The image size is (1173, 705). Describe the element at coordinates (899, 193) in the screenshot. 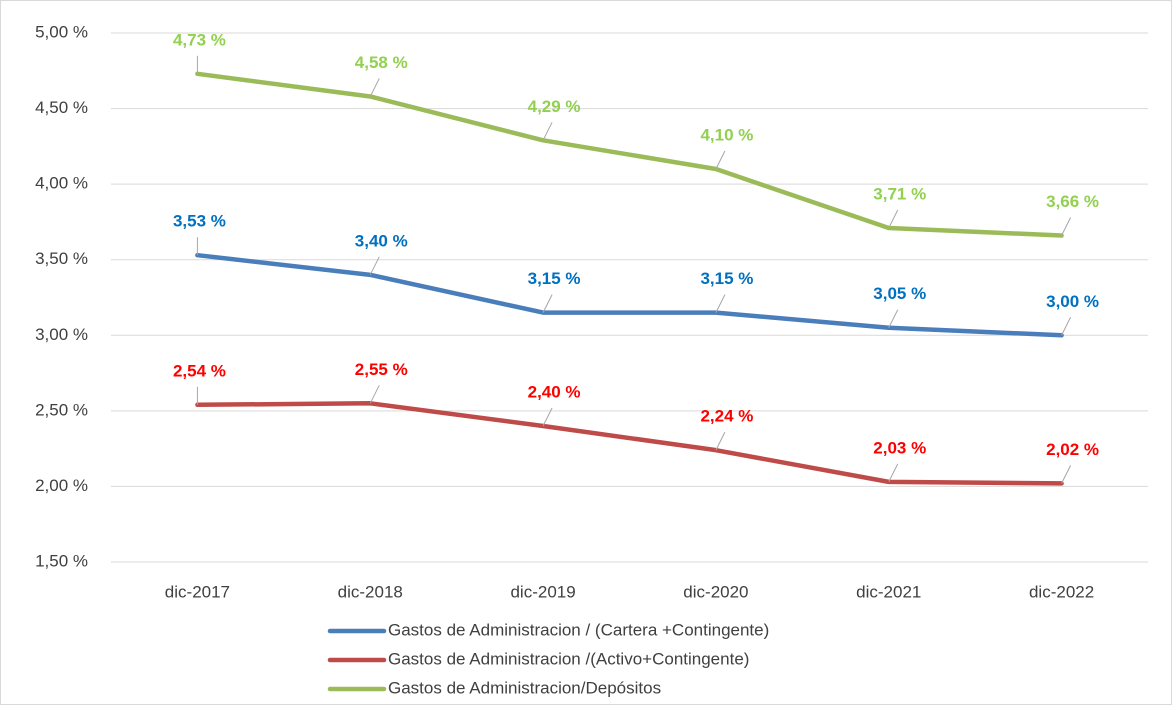

I see `data-label: 3,71 %` at that location.